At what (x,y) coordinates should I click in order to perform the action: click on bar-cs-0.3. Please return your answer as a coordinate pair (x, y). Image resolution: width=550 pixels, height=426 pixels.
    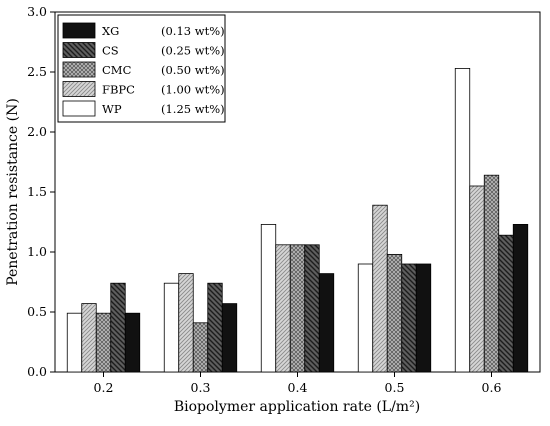
    Looking at the image, I should click on (215, 327).